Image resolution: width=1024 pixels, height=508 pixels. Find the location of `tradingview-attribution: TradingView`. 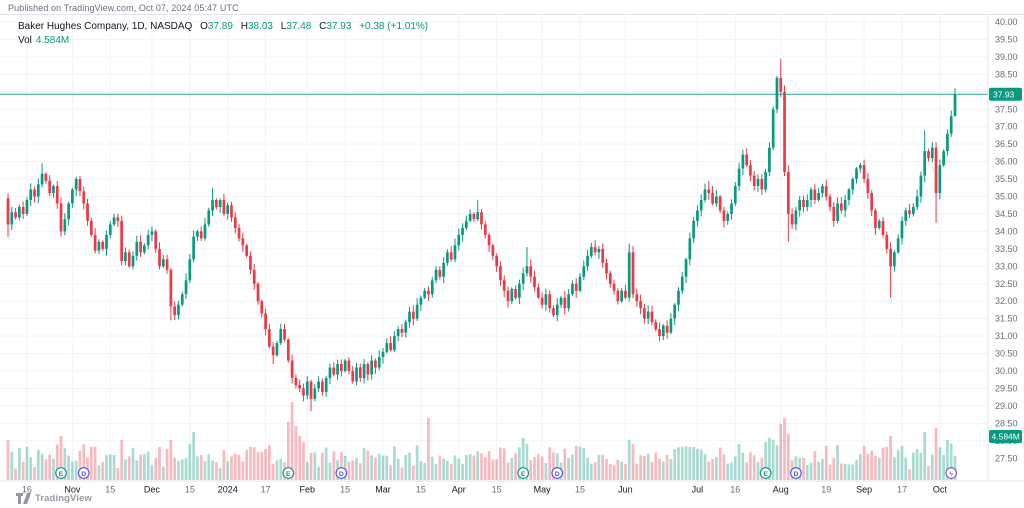

tradingview-attribution: TradingView is located at coordinates (54, 498).